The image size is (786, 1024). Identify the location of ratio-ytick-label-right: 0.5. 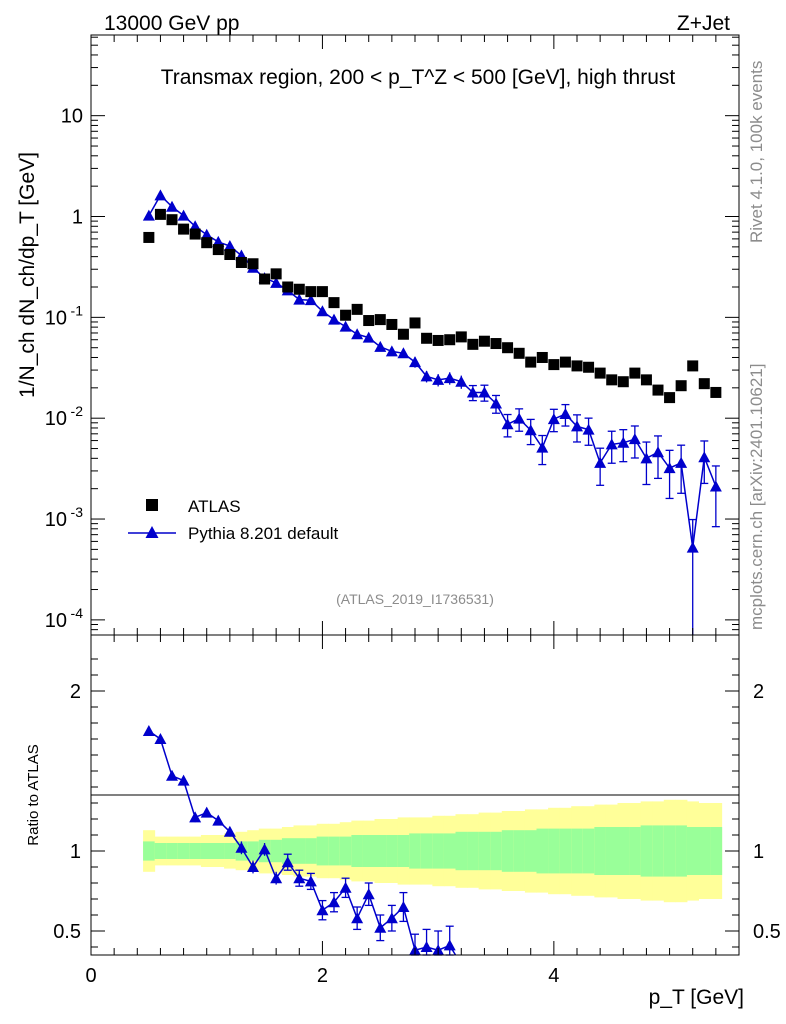
(767, 932).